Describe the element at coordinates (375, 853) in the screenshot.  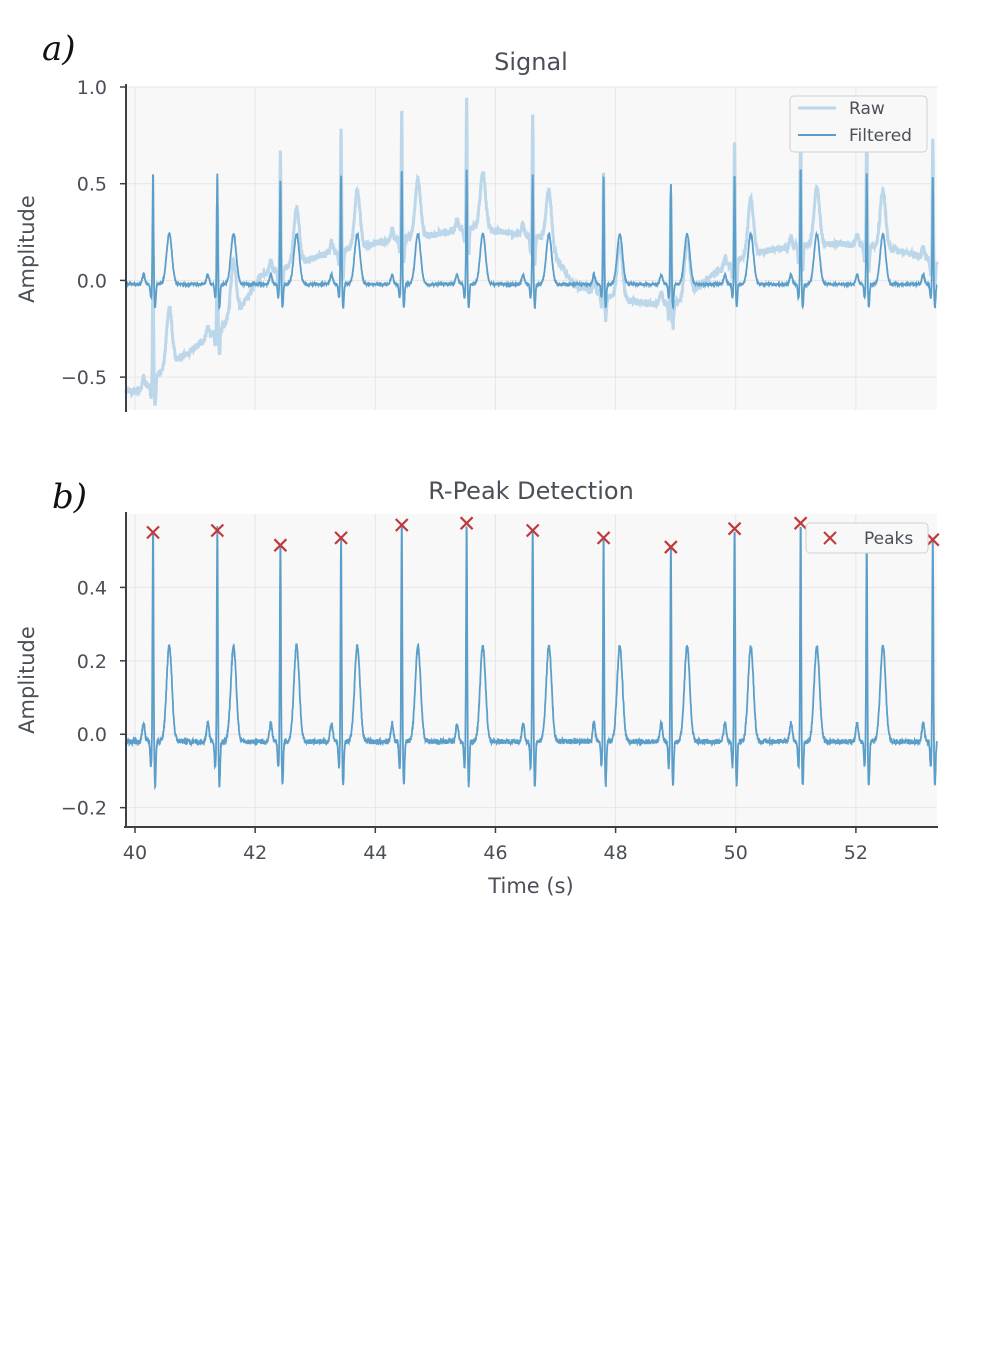
I see `rpeak-xtick-label-2: 44` at that location.